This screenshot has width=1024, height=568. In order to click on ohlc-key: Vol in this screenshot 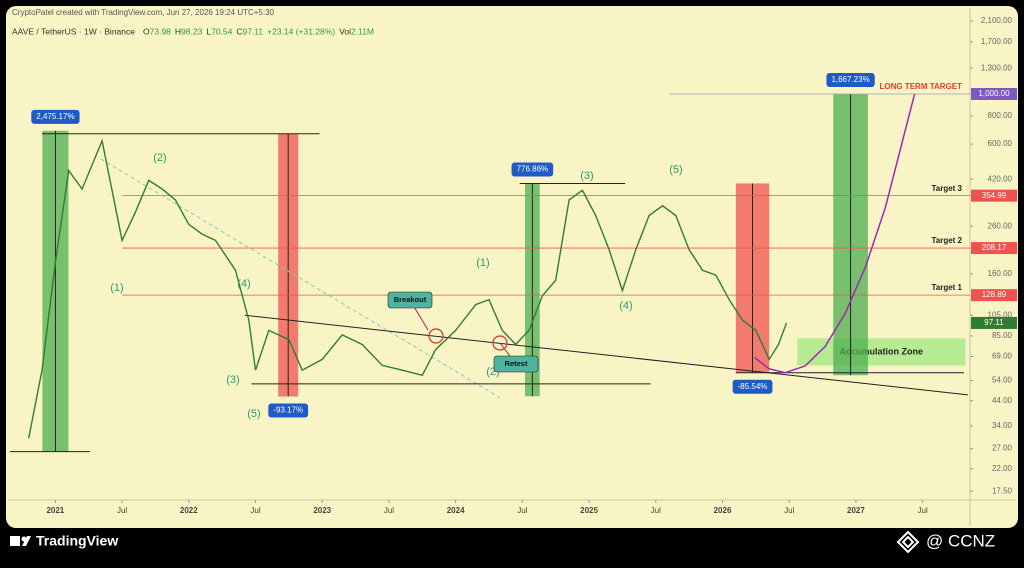, I will do `click(345, 31)`.